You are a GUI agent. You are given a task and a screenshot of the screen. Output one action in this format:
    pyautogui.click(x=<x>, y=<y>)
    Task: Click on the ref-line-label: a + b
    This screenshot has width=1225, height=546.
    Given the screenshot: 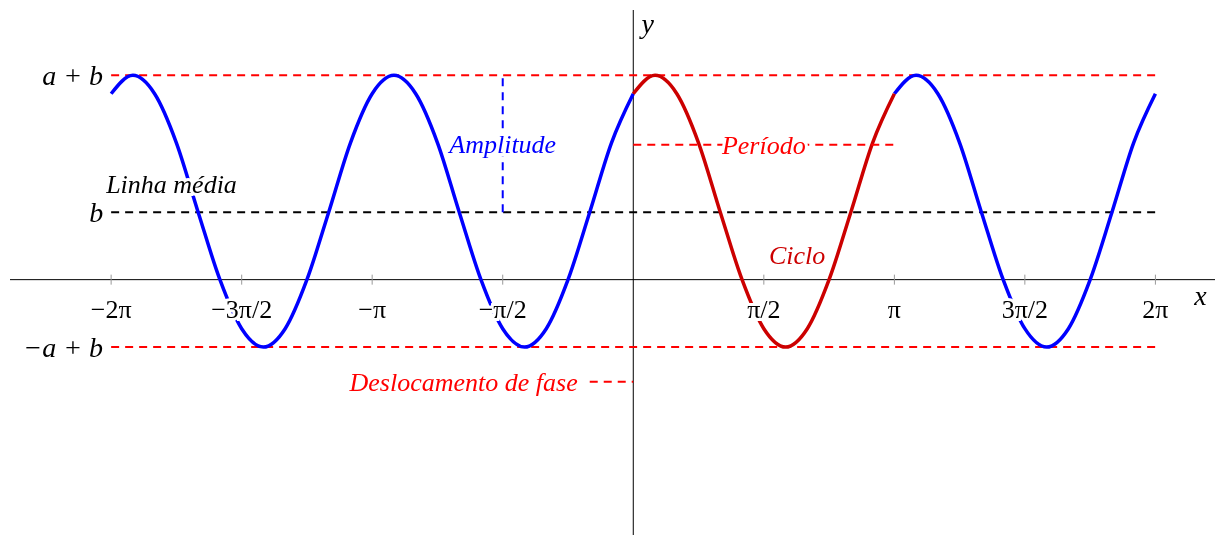 What is the action you would take?
    pyautogui.click(x=73, y=76)
    